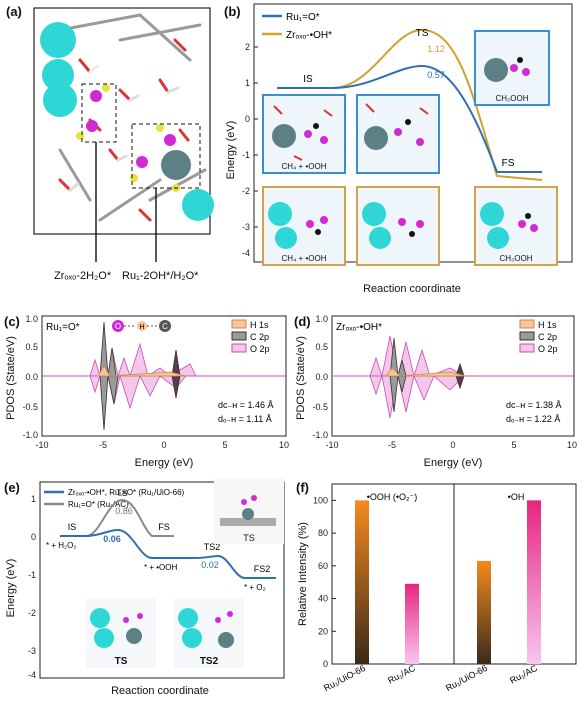 The width and height of the screenshot is (580, 704). Describe the element at coordinates (121, 633) in the screenshot. I see `e-inset-ts-left: TS` at that location.